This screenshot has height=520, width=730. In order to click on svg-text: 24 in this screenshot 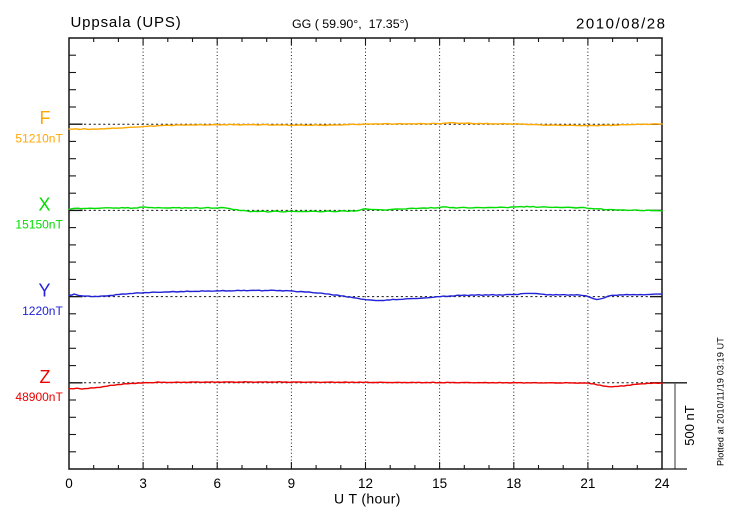, I will do `click(662, 483)`.